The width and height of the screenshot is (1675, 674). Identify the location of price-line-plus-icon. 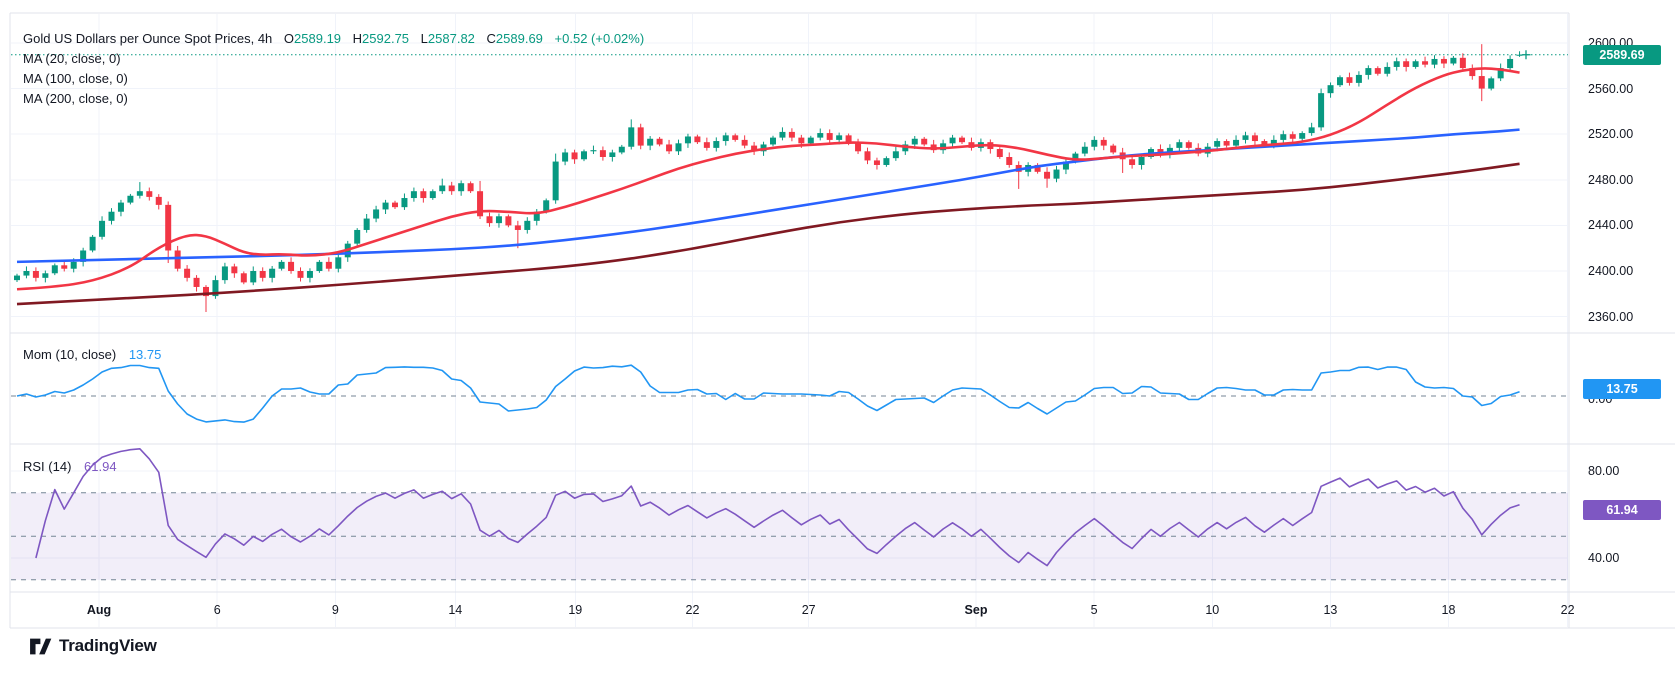
(1526, 55).